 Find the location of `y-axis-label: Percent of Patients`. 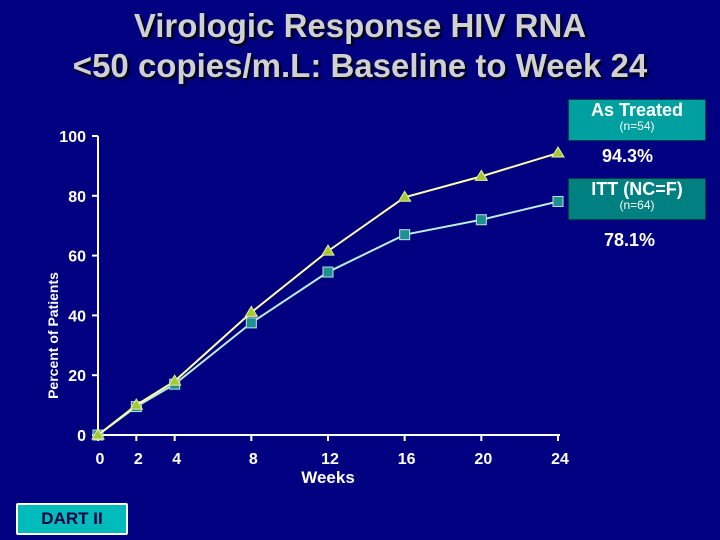

y-axis-label: Percent of Patients is located at coordinates (53, 335).